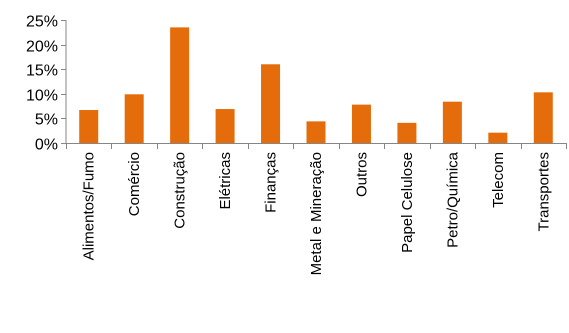 This screenshot has width=569, height=333. Describe the element at coordinates (498, 180) in the screenshot. I see `x-tick-label: Telecom` at that location.